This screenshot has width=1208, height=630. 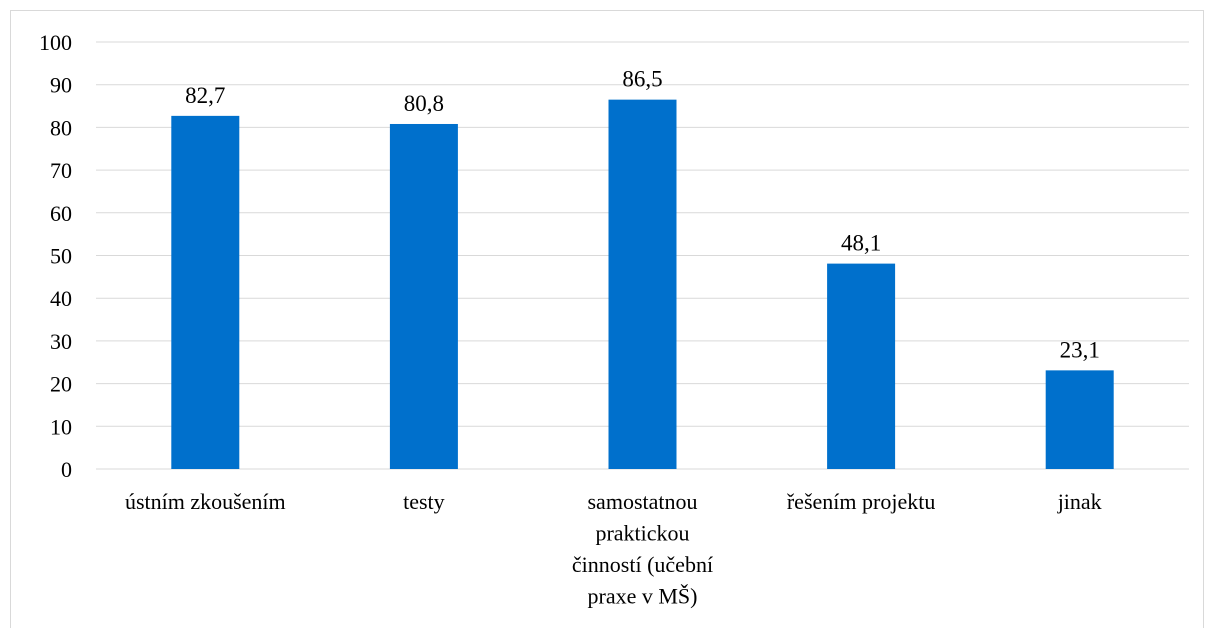 What do you see at coordinates (61, 426) in the screenshot?
I see `y-tick-label: 10` at bounding box center [61, 426].